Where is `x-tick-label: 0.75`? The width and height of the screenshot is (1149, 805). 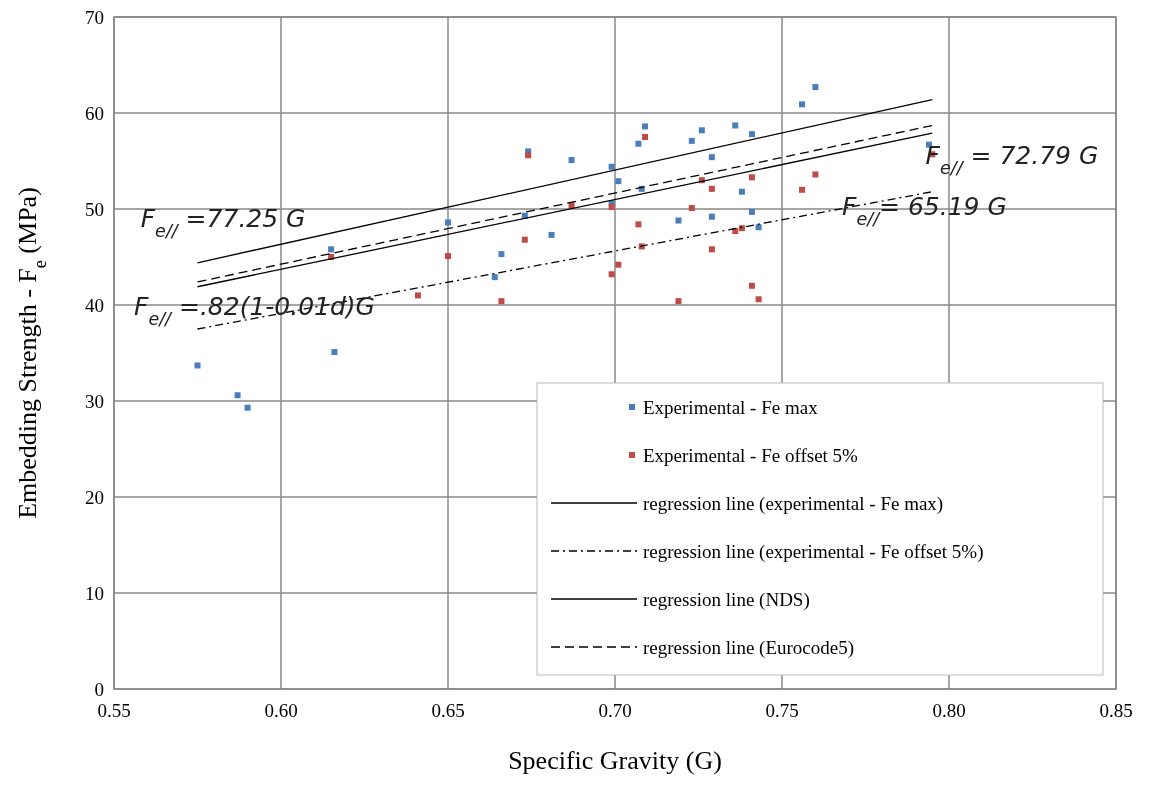 x-tick-label: 0.75 is located at coordinates (782, 710).